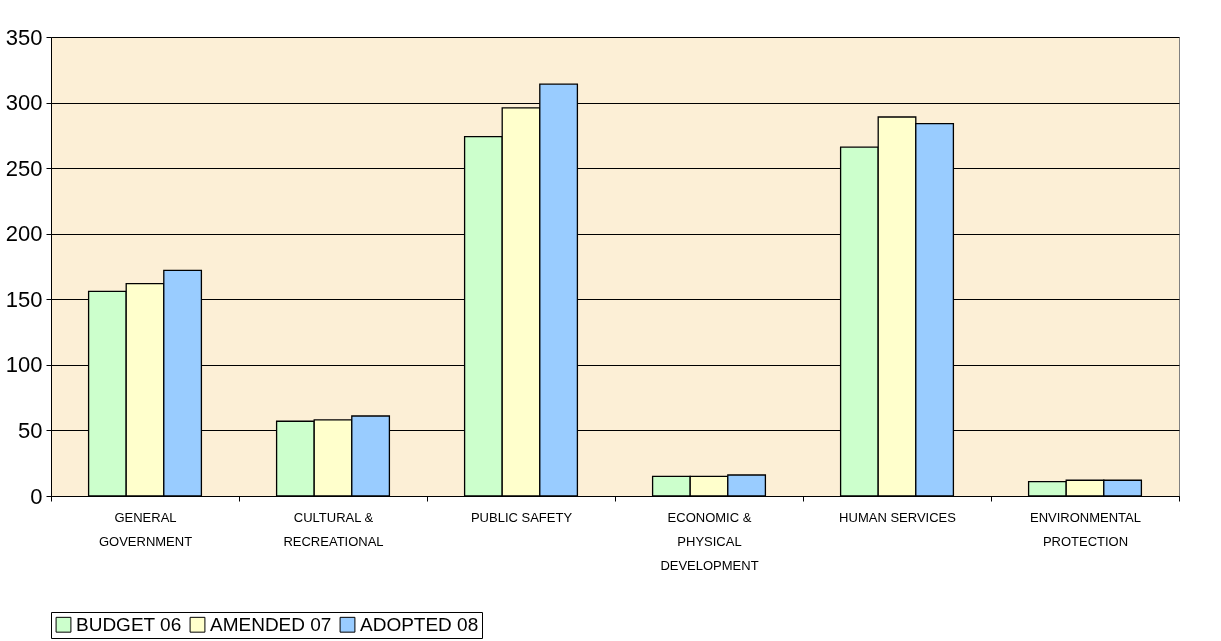 The width and height of the screenshot is (1221, 641). I want to click on x-tick-label: PUBLIC SAFETY, so click(521, 517).